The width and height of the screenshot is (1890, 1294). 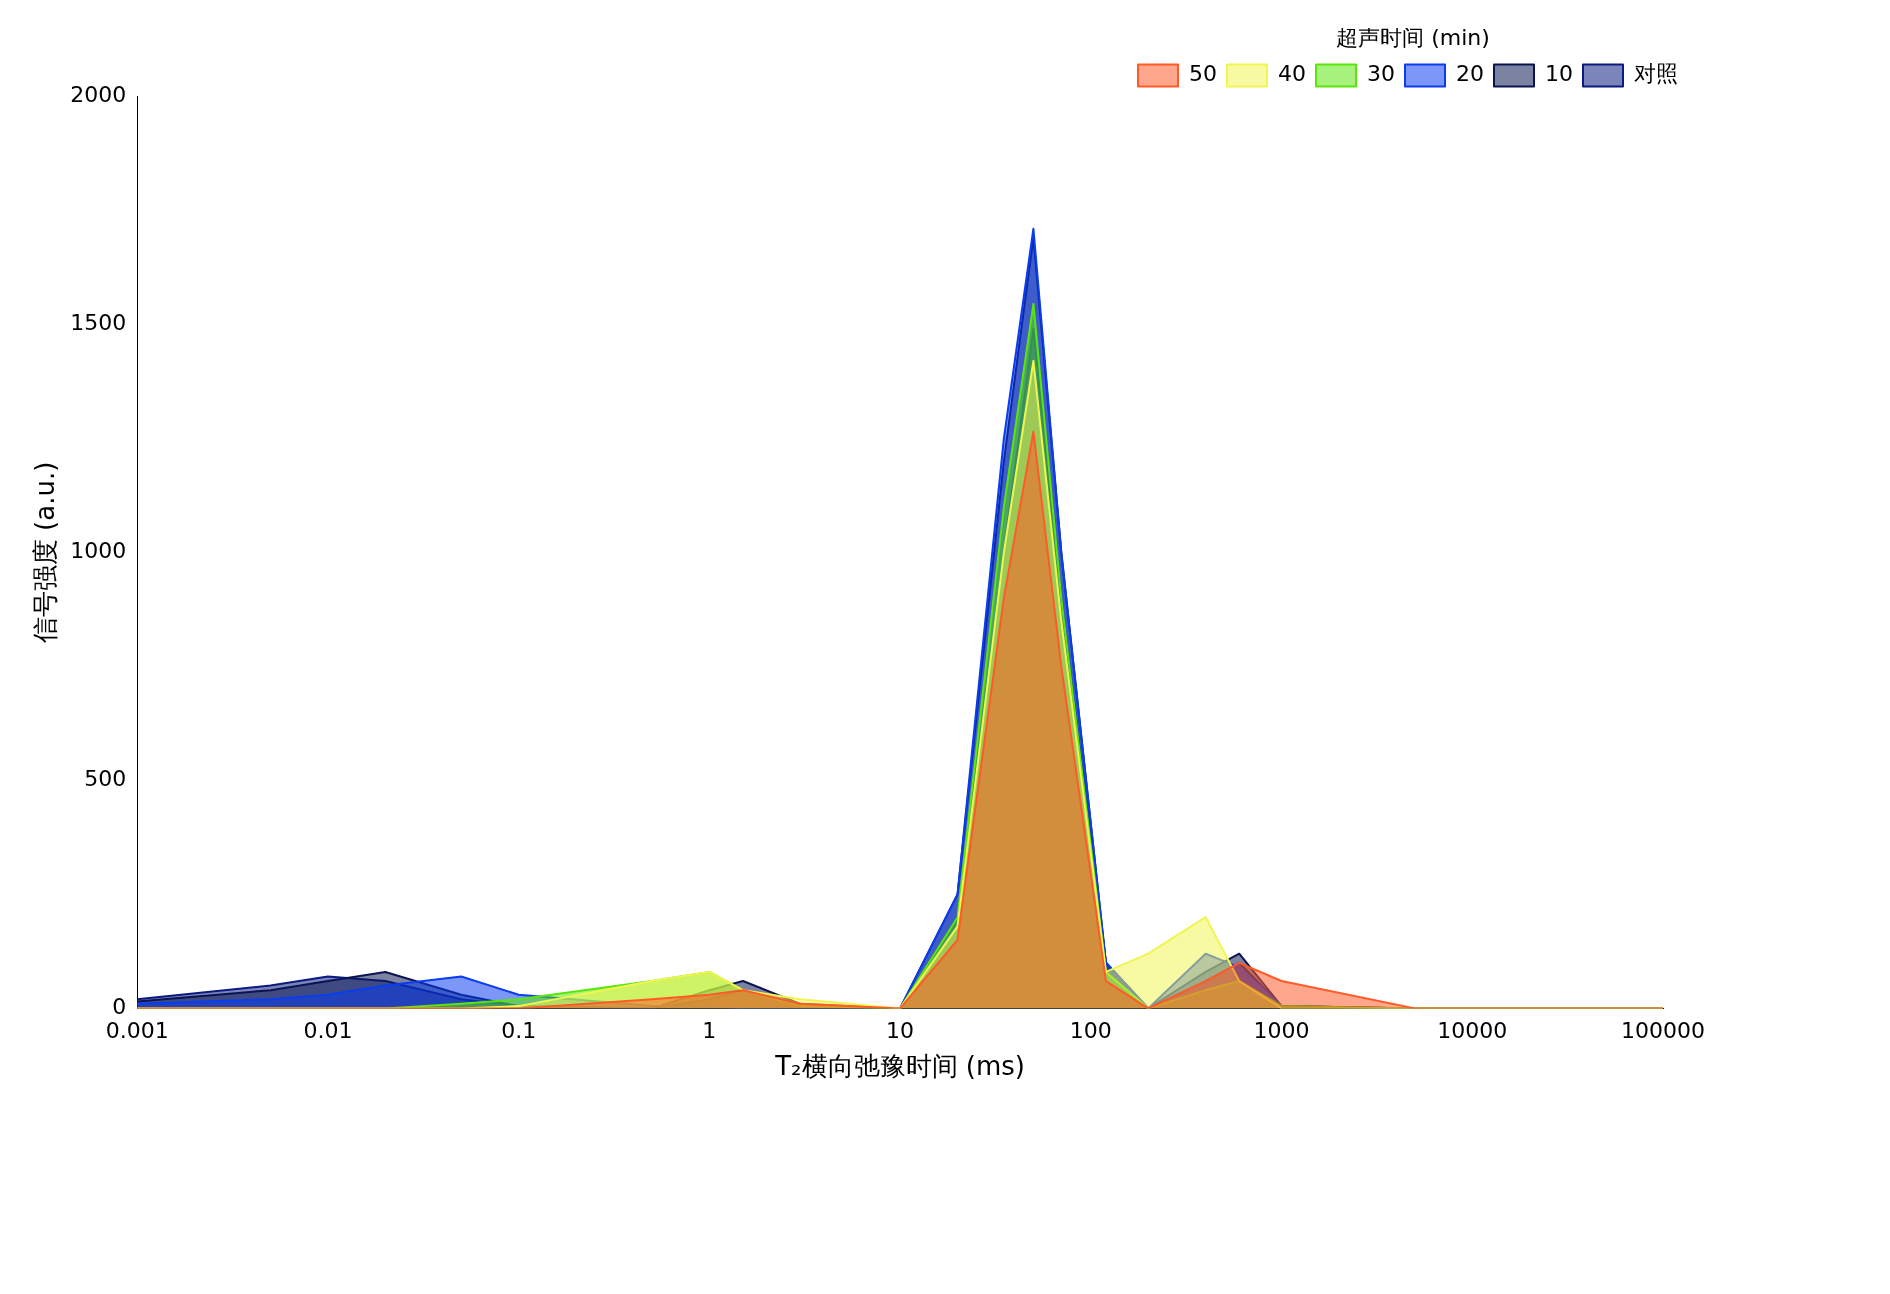 I want to click on x-tick-label: 1, so click(x=709, y=1031).